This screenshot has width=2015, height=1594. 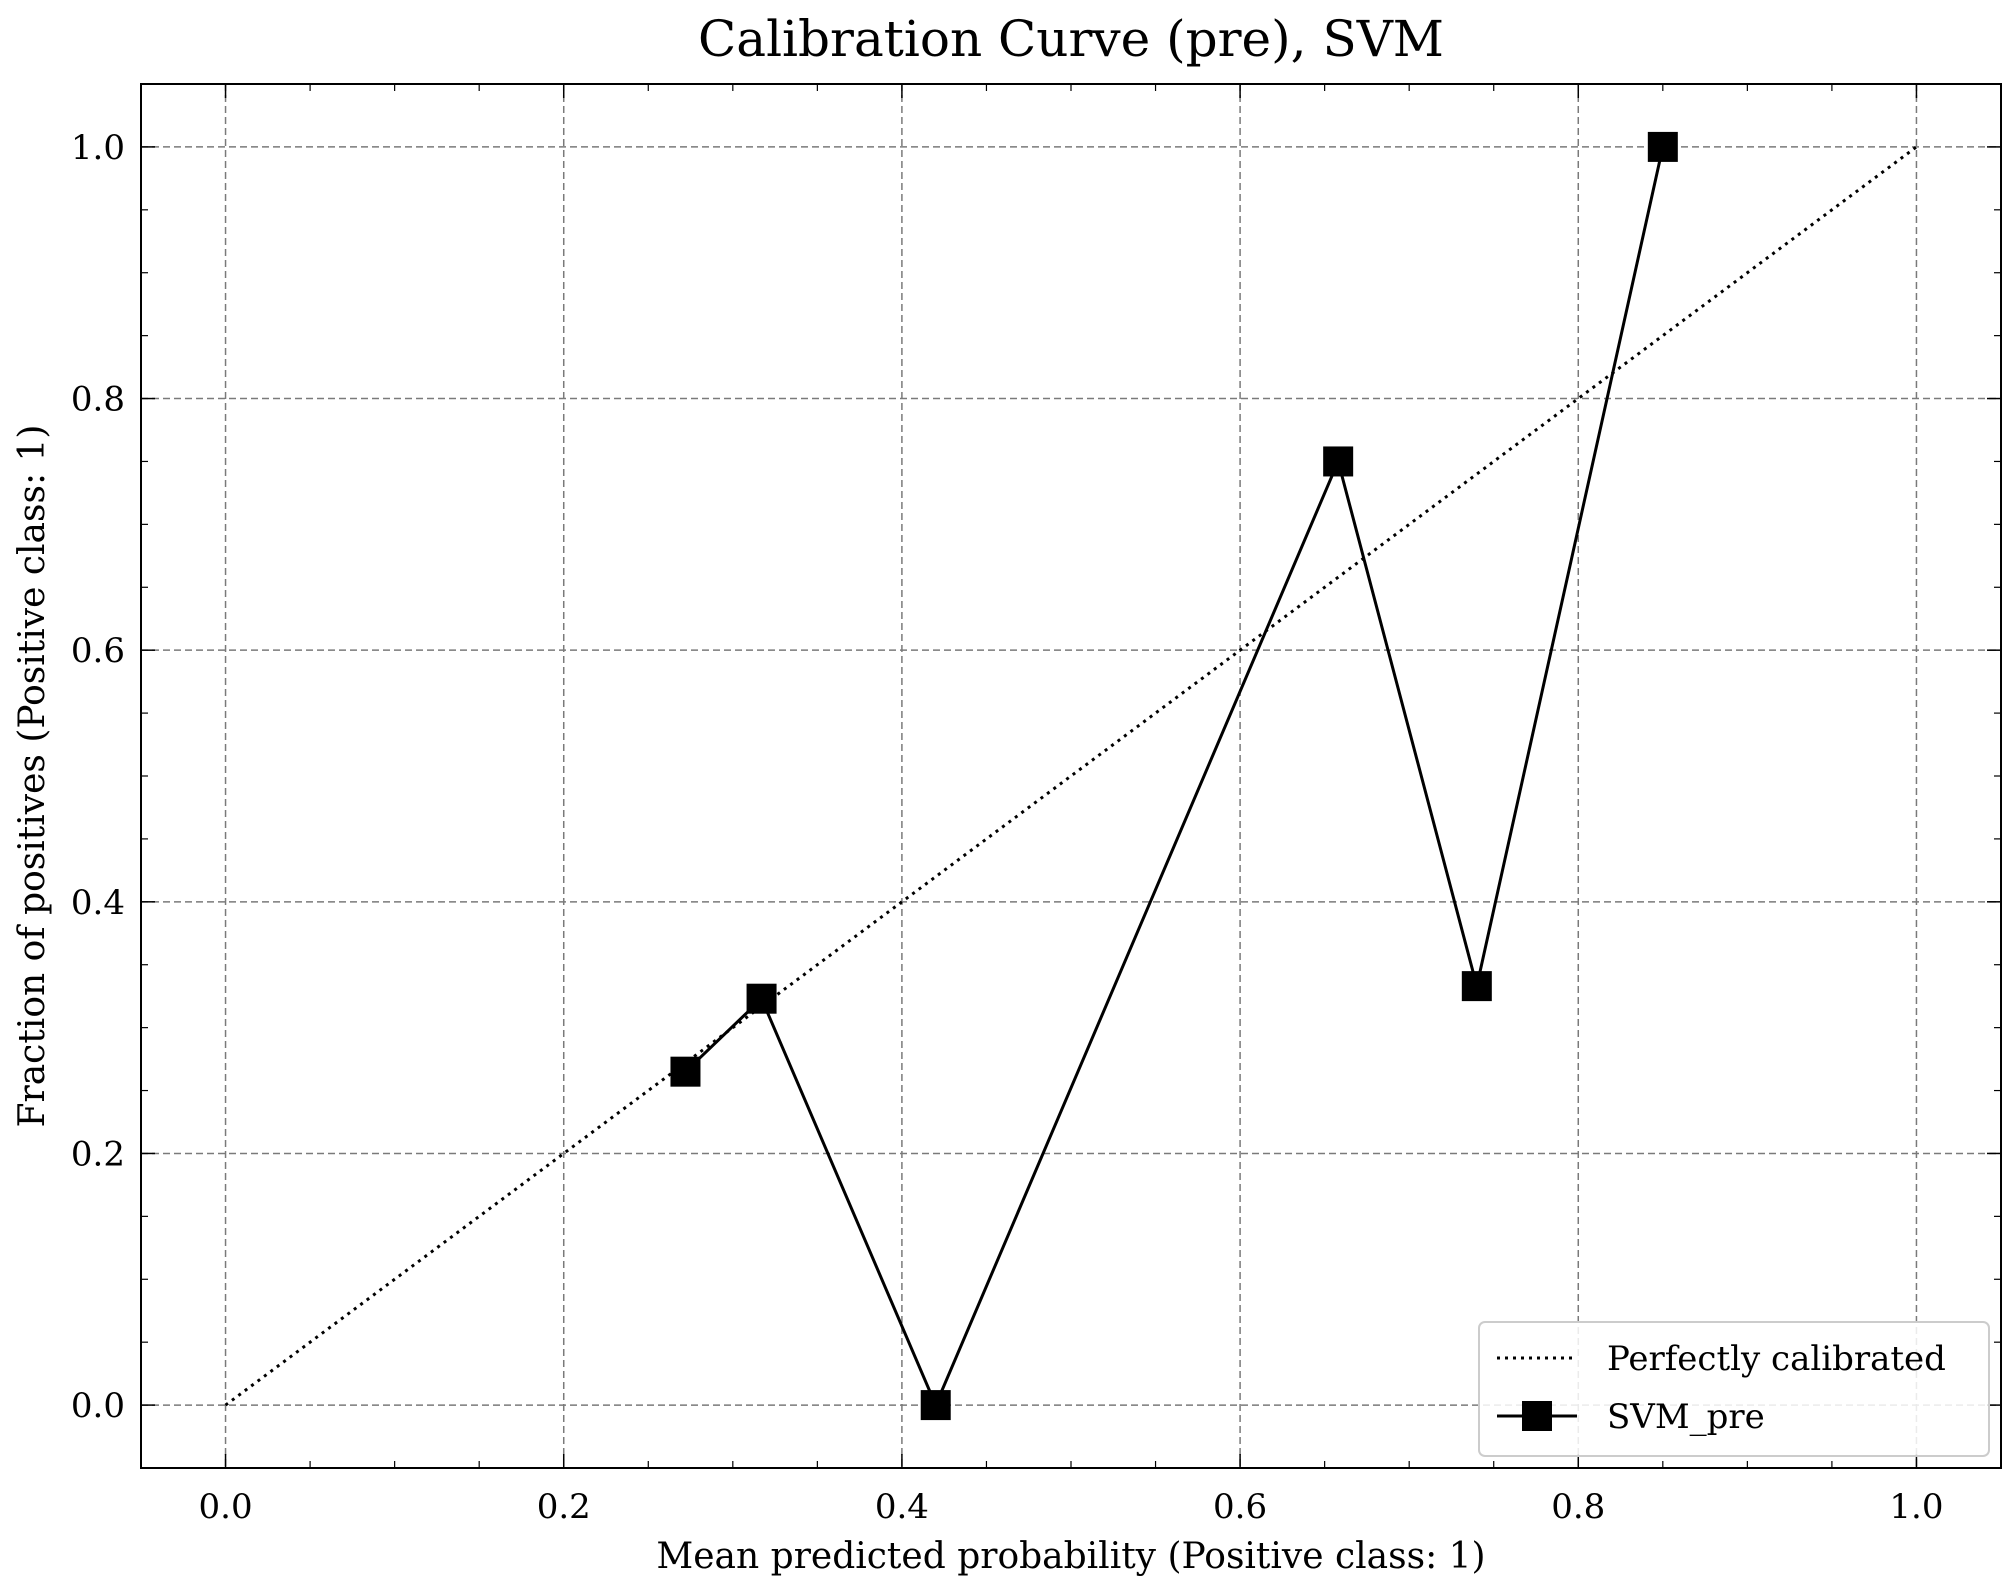 I want to click on legend-label: Perfectly calibrated, so click(x=1776, y=1359).